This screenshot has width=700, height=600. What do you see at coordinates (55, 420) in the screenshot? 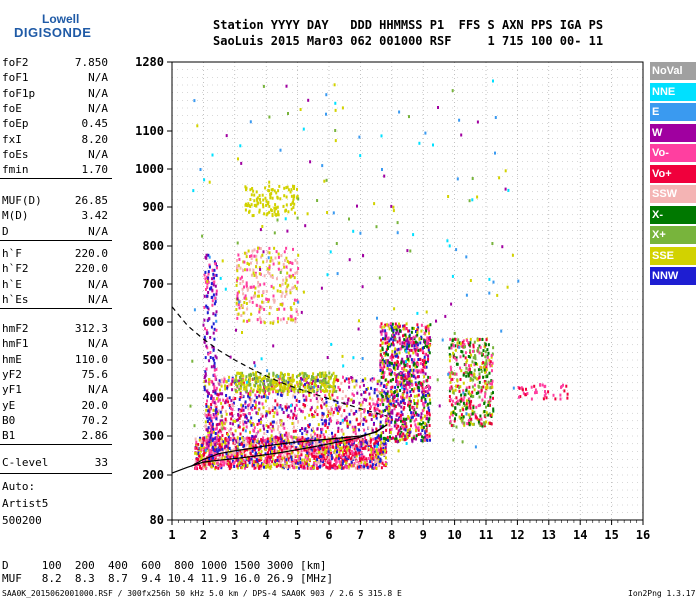
I see `param-row-b0: B0 70.2` at bounding box center [55, 420].